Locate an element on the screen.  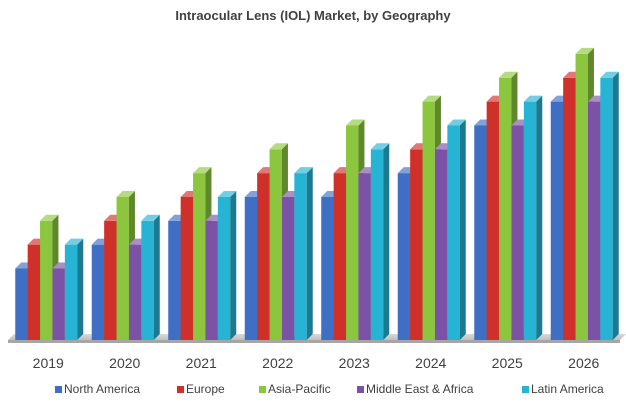
x-axis-ticks: 2019 2020 2021 2022 2023 2024 2025 2026 is located at coordinates (316, 363).